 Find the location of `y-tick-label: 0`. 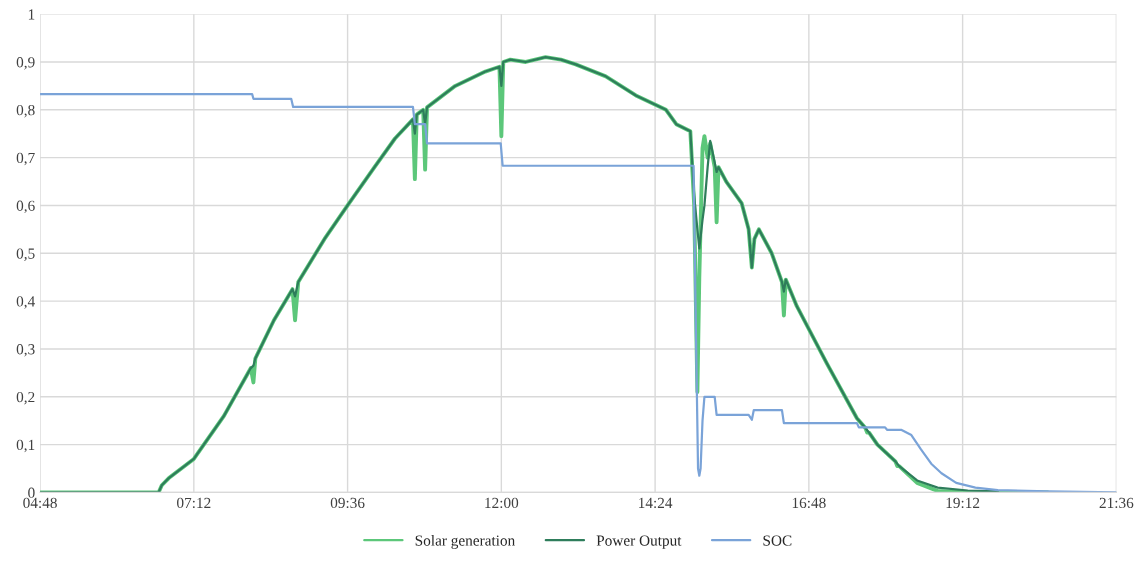

y-tick-label: 0 is located at coordinates (31, 492).